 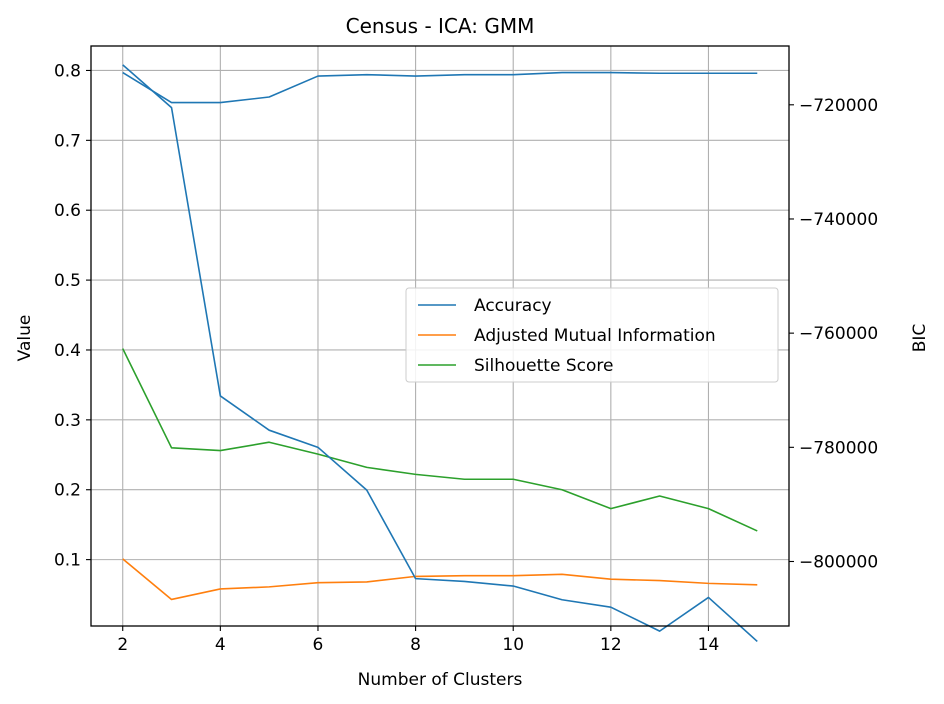 I want to click on y-tick-label: 0.6, so click(x=67, y=211).